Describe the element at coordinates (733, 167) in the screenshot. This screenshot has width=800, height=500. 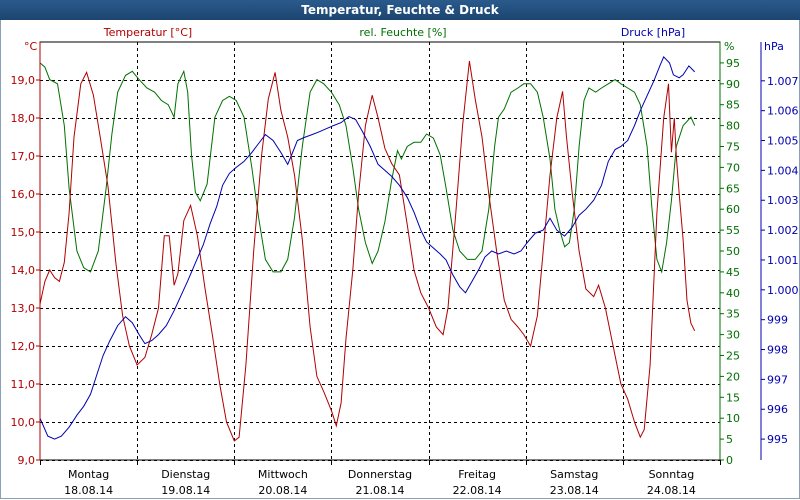
I see `hum-tick-label: 70` at that location.